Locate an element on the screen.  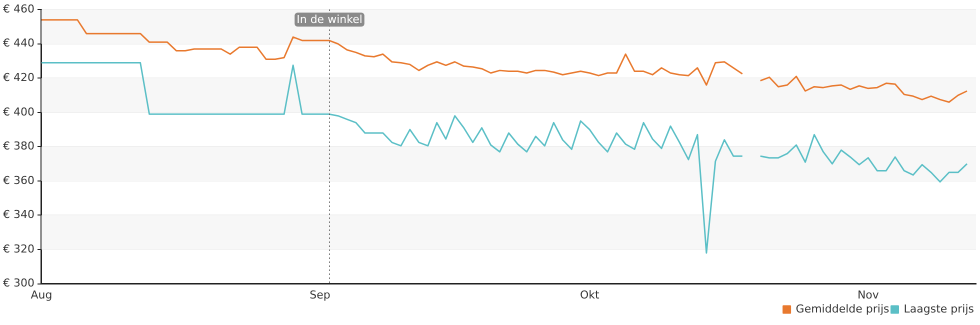
y-tick-label: € 360 is located at coordinates (18, 180).